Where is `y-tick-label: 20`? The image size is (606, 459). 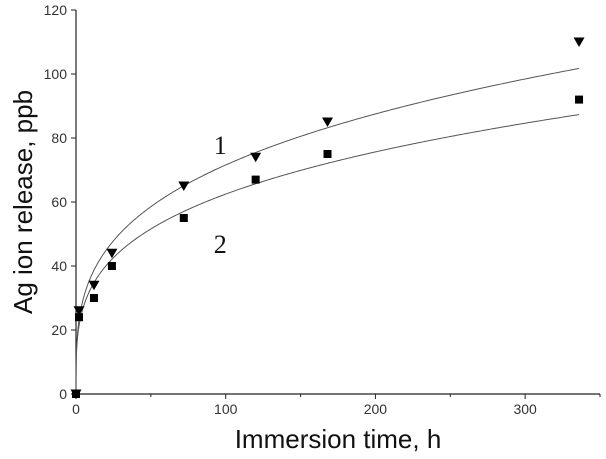 y-tick-label: 20 is located at coordinates (59, 330).